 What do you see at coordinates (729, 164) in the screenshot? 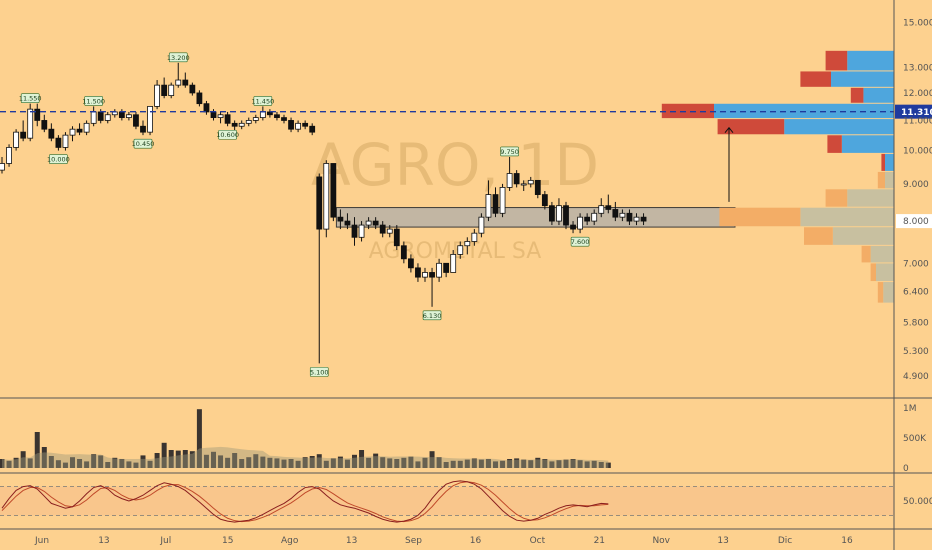
I see `arrow-drawing` at bounding box center [729, 164].